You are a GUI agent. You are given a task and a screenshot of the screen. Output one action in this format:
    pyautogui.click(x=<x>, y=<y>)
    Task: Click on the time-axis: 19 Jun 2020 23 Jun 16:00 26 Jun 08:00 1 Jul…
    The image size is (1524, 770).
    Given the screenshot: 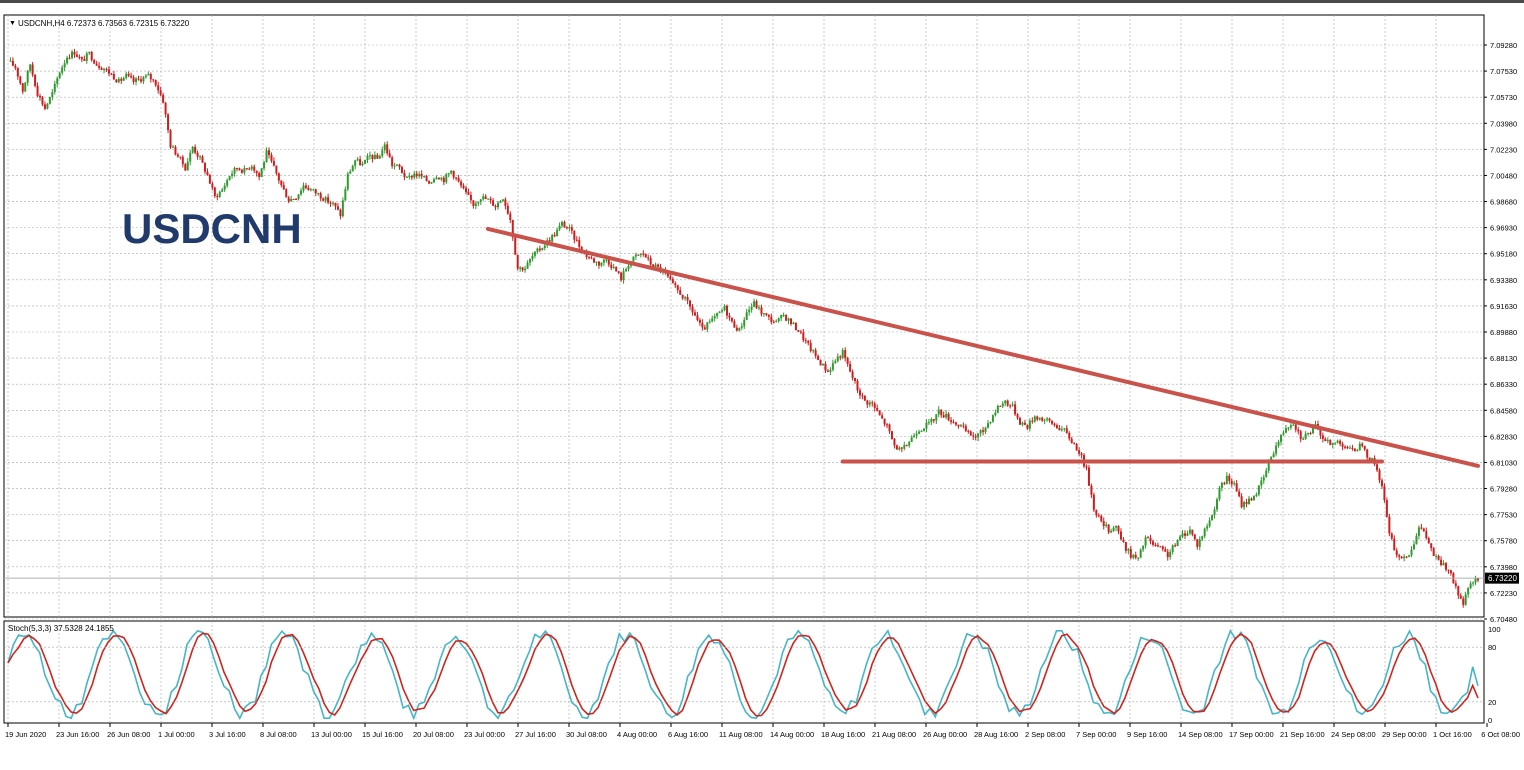 What is the action you would take?
    pyautogui.click(x=762, y=731)
    